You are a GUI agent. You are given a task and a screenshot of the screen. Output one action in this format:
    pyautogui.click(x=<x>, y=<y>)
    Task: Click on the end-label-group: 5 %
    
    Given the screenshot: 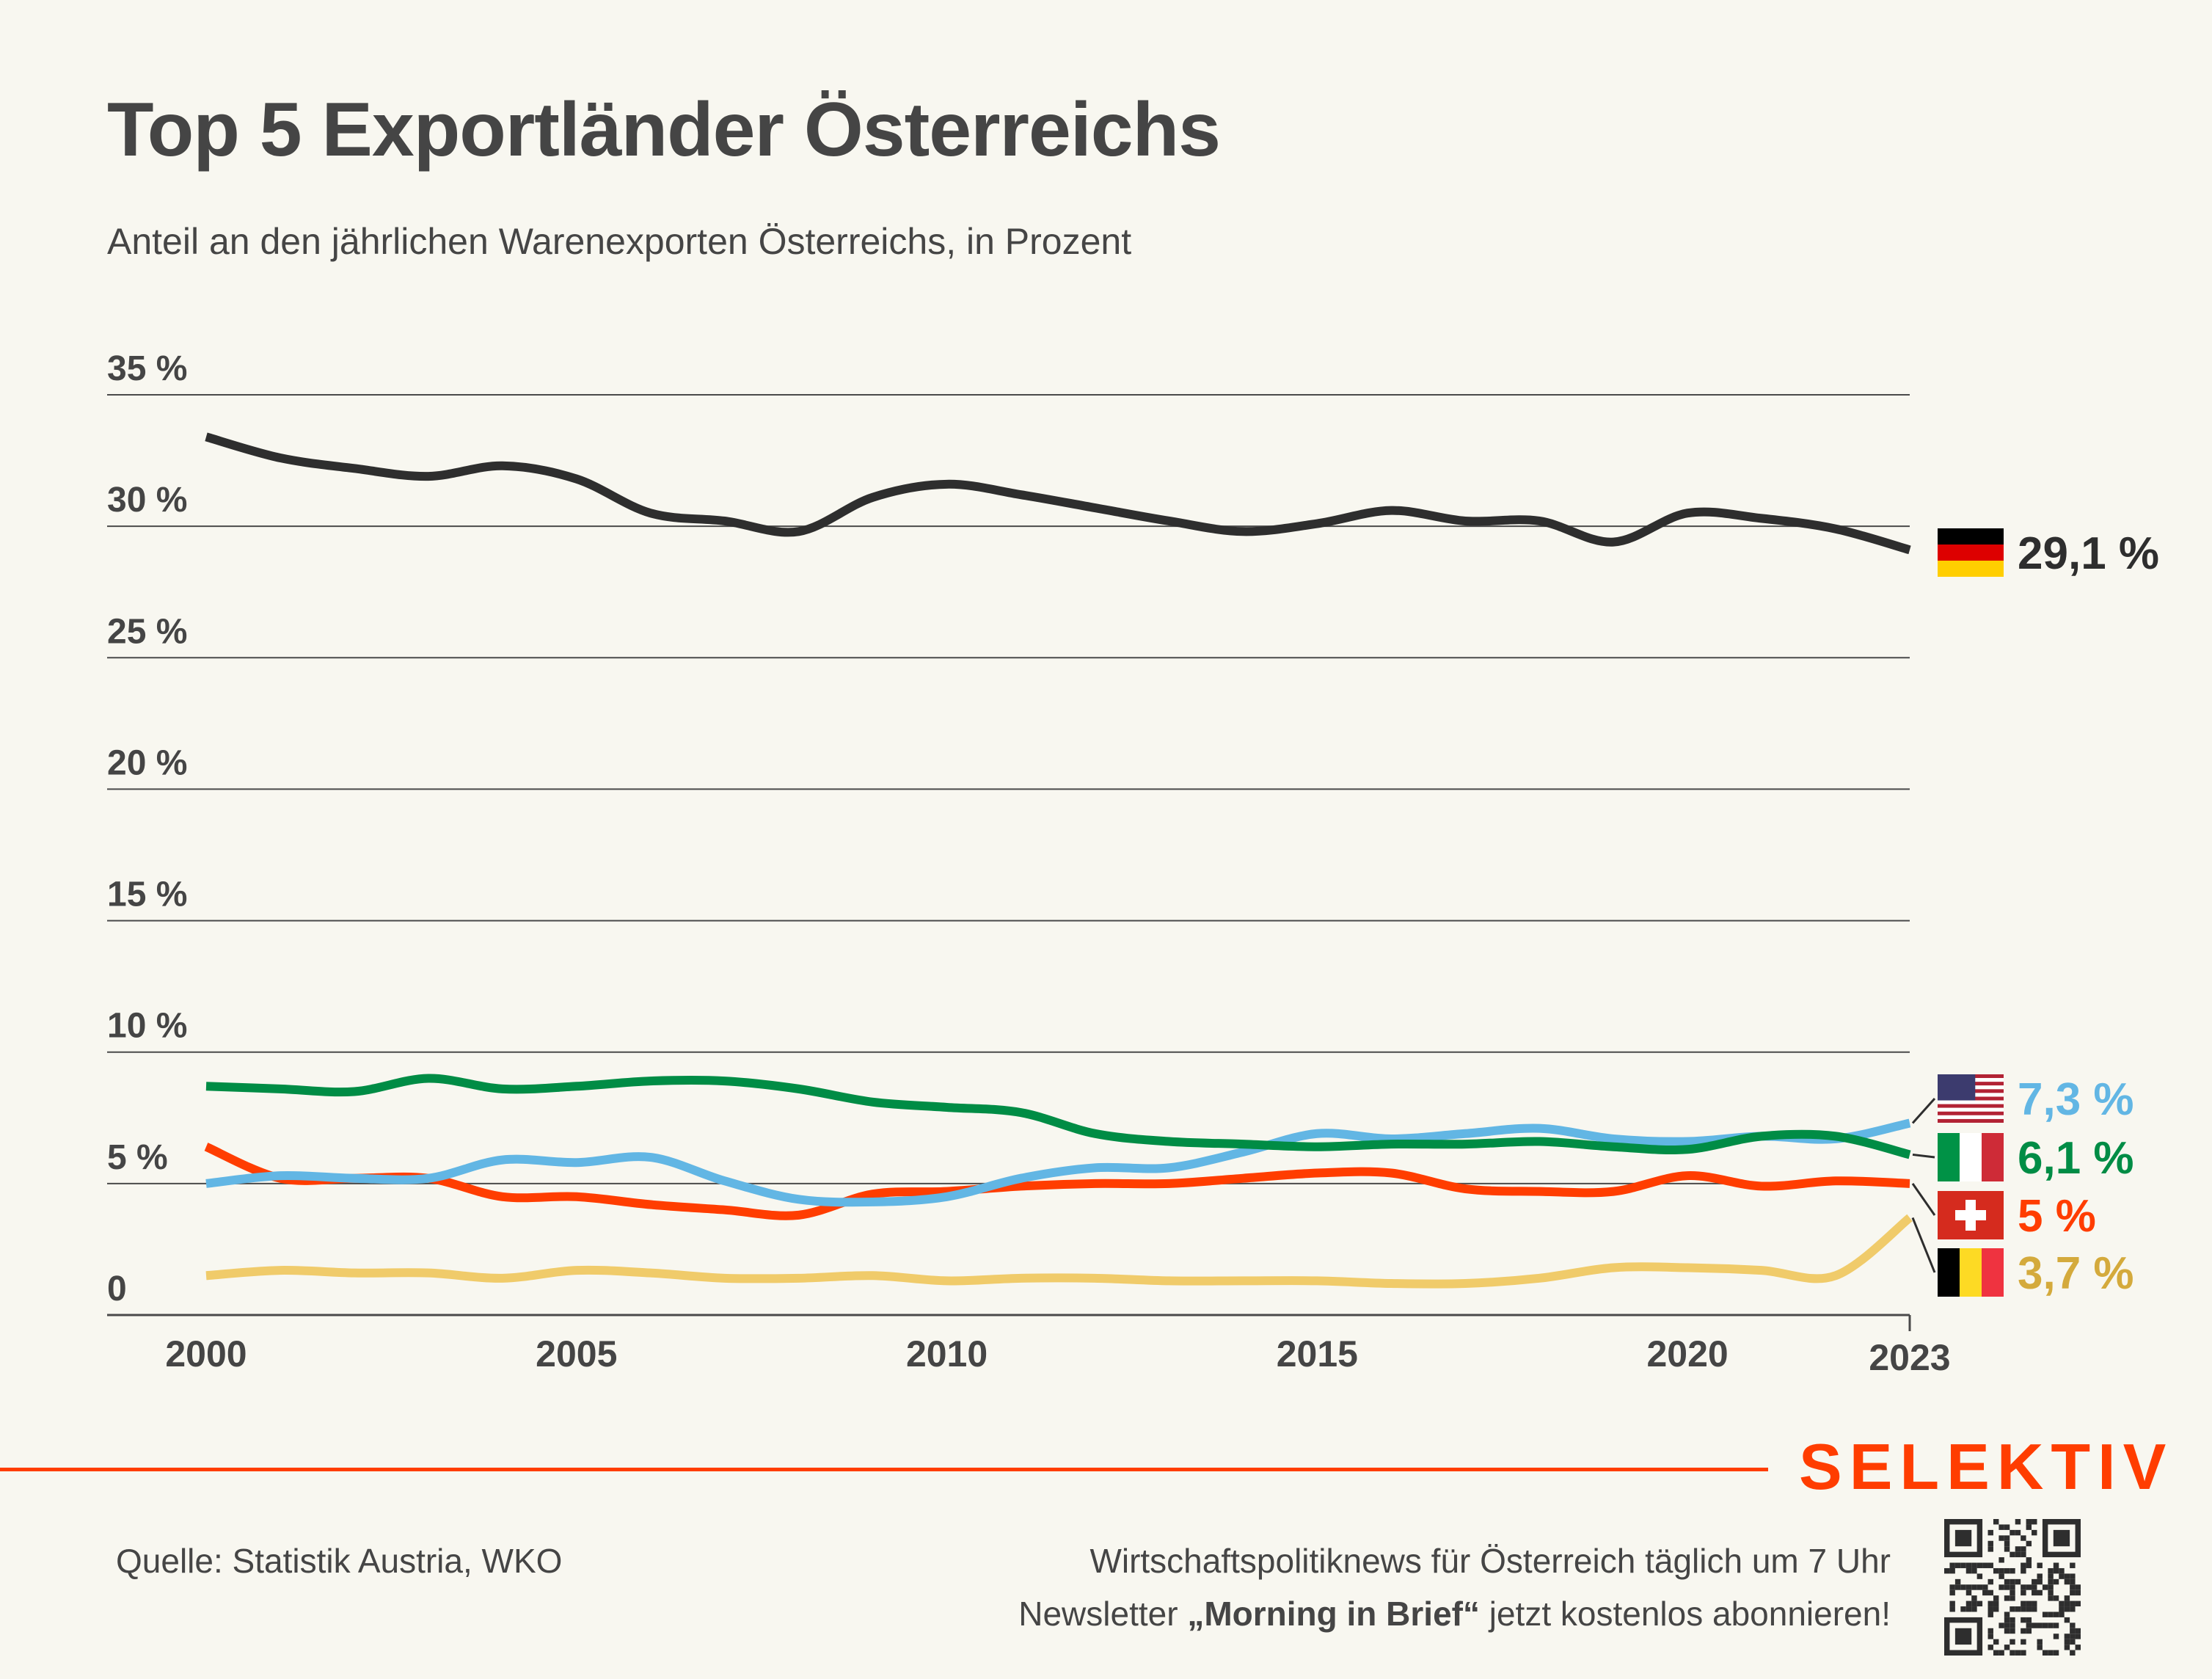 What is the action you would take?
    pyautogui.click(x=2004, y=1213)
    